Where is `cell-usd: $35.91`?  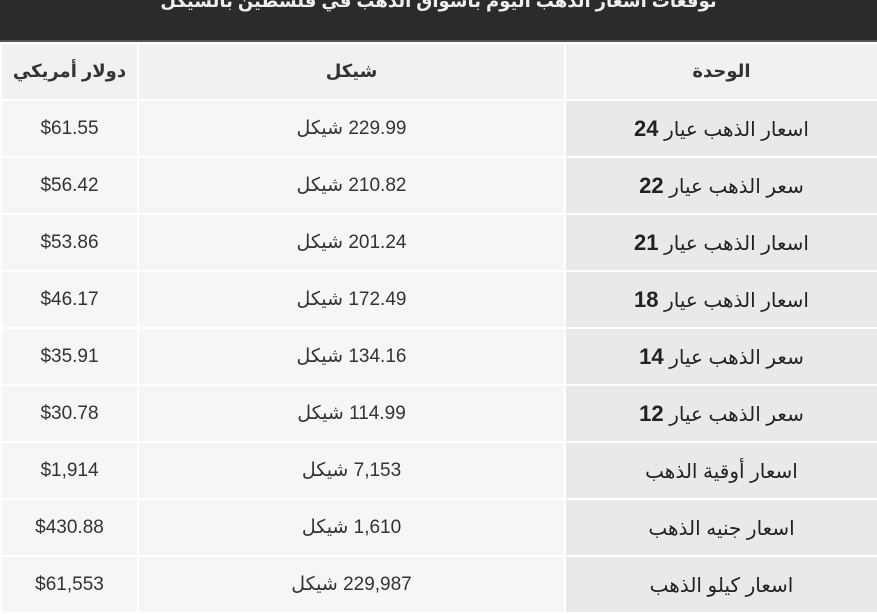 cell-usd: $35.91 is located at coordinates (69, 356).